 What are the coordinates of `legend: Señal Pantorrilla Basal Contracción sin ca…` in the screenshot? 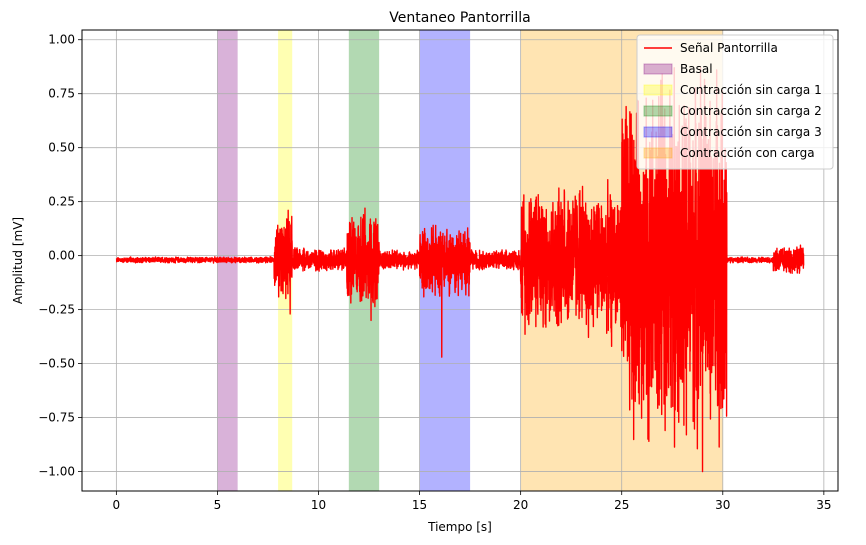 It's located at (735, 102).